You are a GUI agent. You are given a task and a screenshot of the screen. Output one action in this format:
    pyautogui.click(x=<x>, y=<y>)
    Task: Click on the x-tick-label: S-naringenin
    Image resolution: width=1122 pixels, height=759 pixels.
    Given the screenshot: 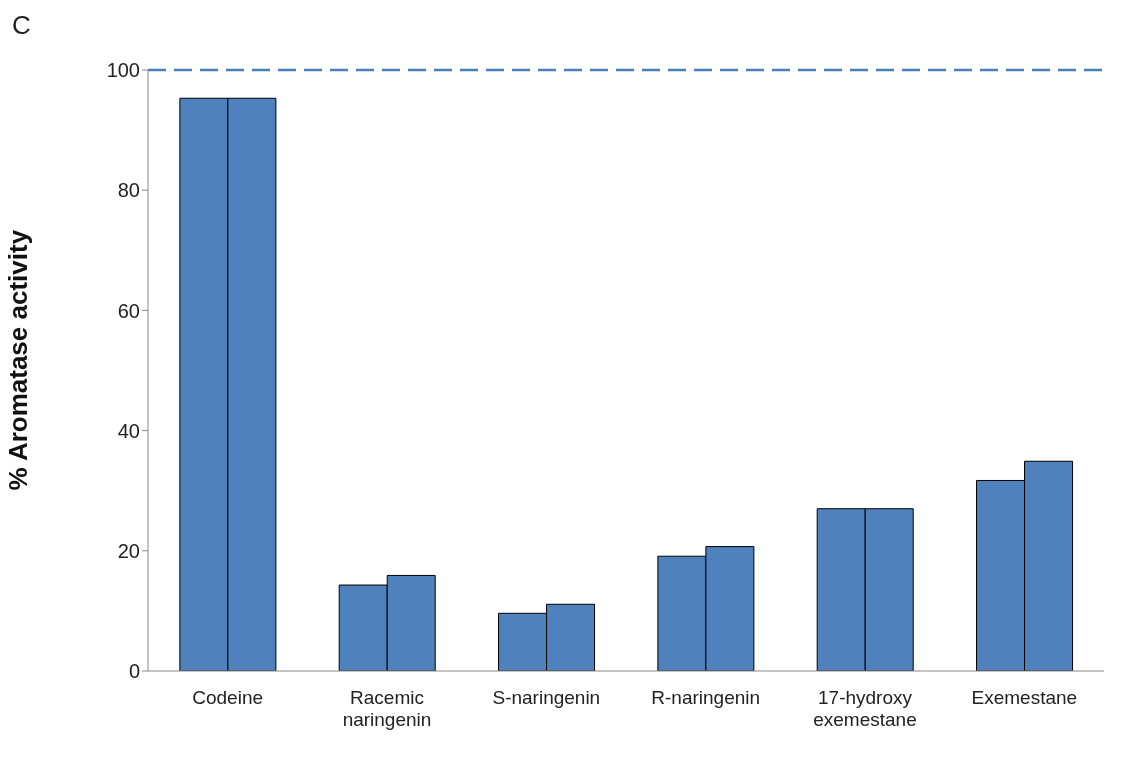 What is the action you would take?
    pyautogui.click(x=546, y=698)
    